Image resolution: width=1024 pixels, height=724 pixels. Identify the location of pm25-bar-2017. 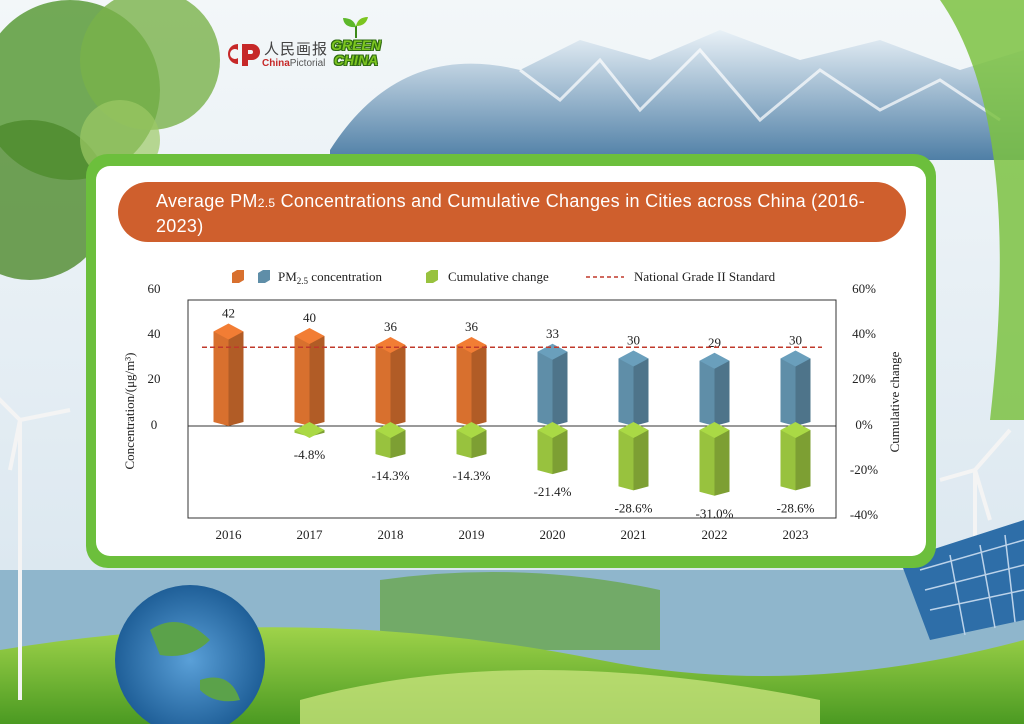
(309, 377).